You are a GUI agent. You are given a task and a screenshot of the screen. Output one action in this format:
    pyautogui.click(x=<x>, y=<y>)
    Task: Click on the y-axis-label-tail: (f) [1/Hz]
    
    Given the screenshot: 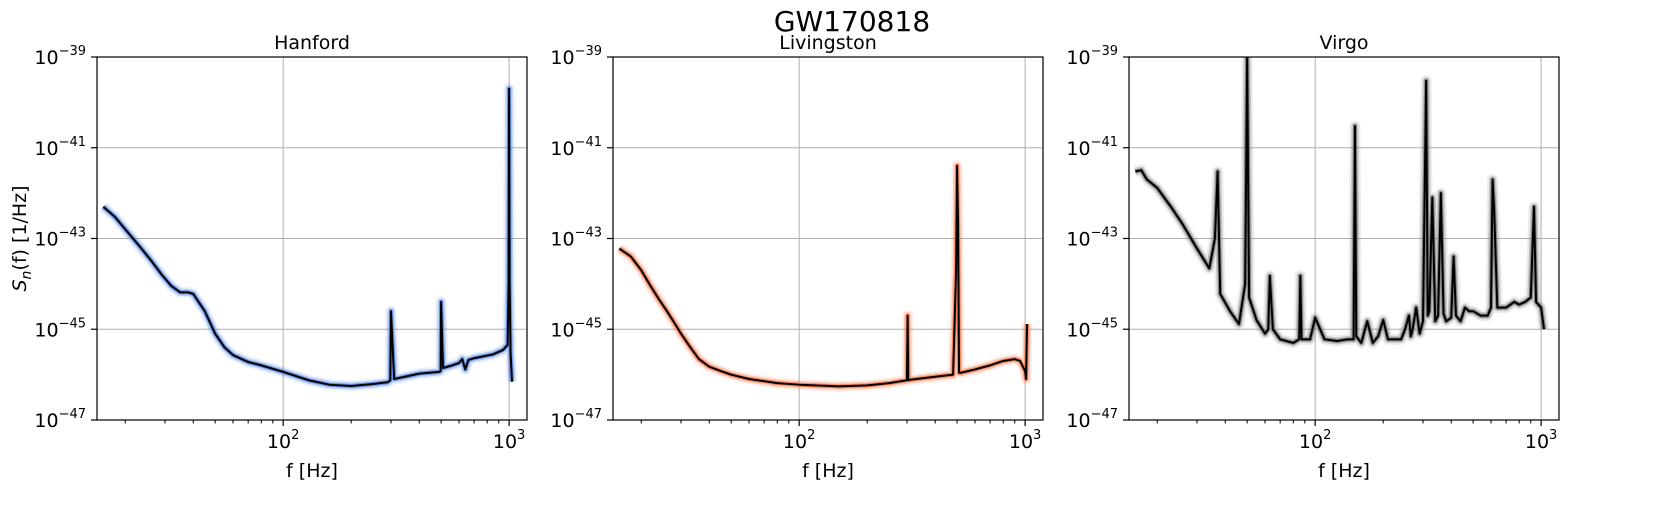 What is the action you would take?
    pyautogui.click(x=20, y=227)
    